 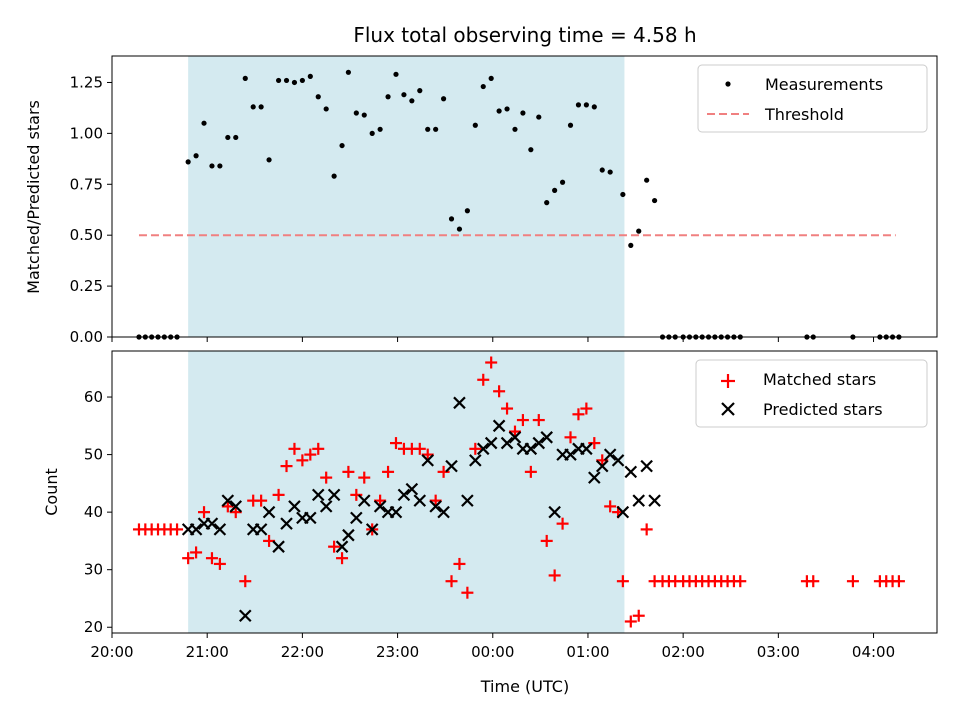 I want to click on top-y-tick-label: 1.00, so click(x=86, y=133).